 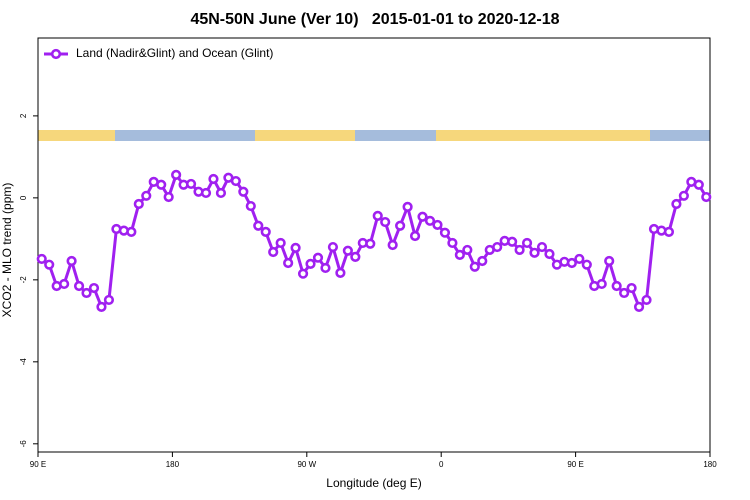 I want to click on y-tick-label: -4, so click(x=23, y=362).